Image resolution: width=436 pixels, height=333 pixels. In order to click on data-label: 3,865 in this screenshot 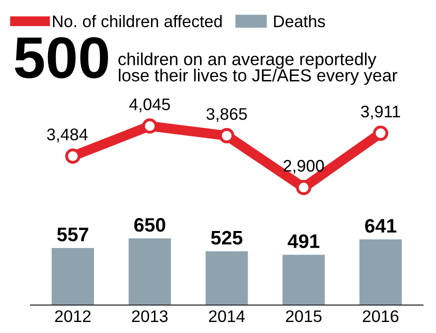, I will do `click(226, 115)`.